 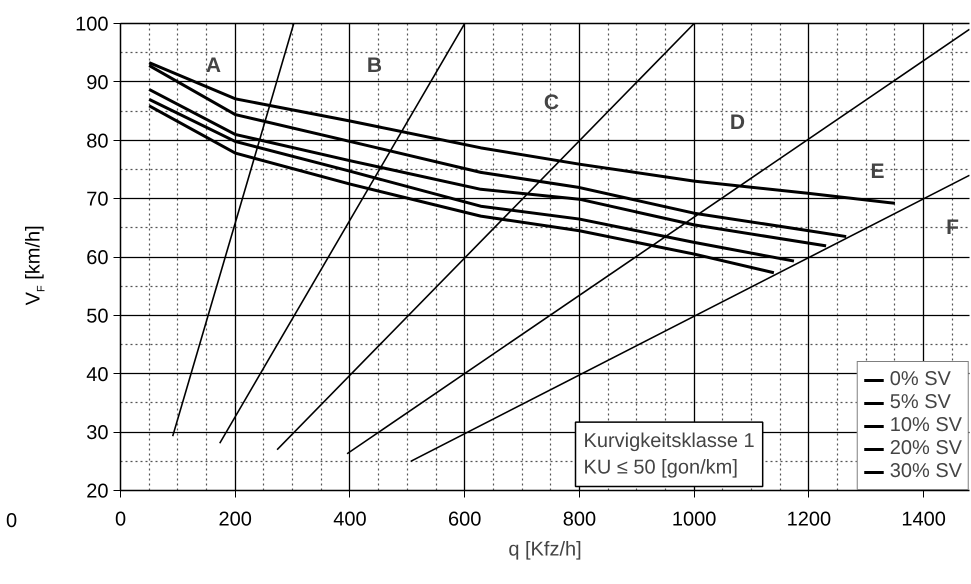 I want to click on y-tick-label: 100, so click(x=92, y=25).